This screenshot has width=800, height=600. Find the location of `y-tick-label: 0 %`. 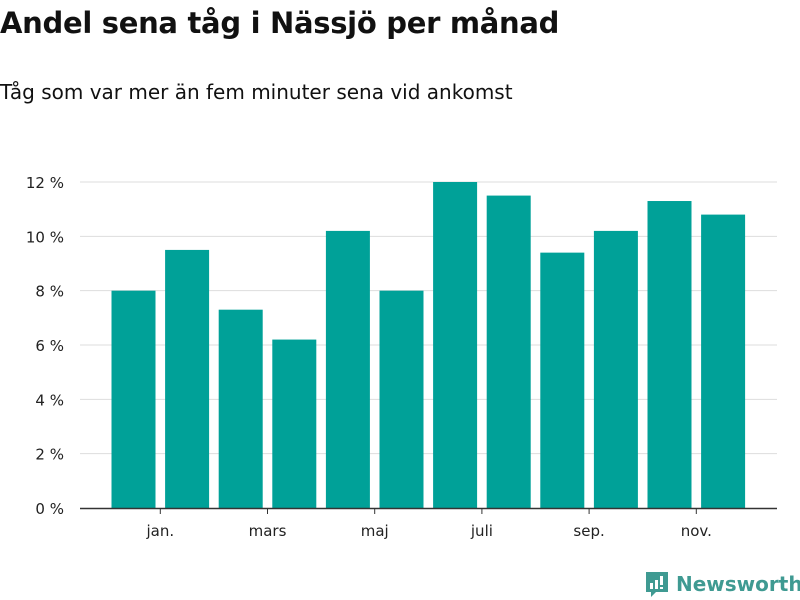

y-tick-label: 0 % is located at coordinates (49, 509).